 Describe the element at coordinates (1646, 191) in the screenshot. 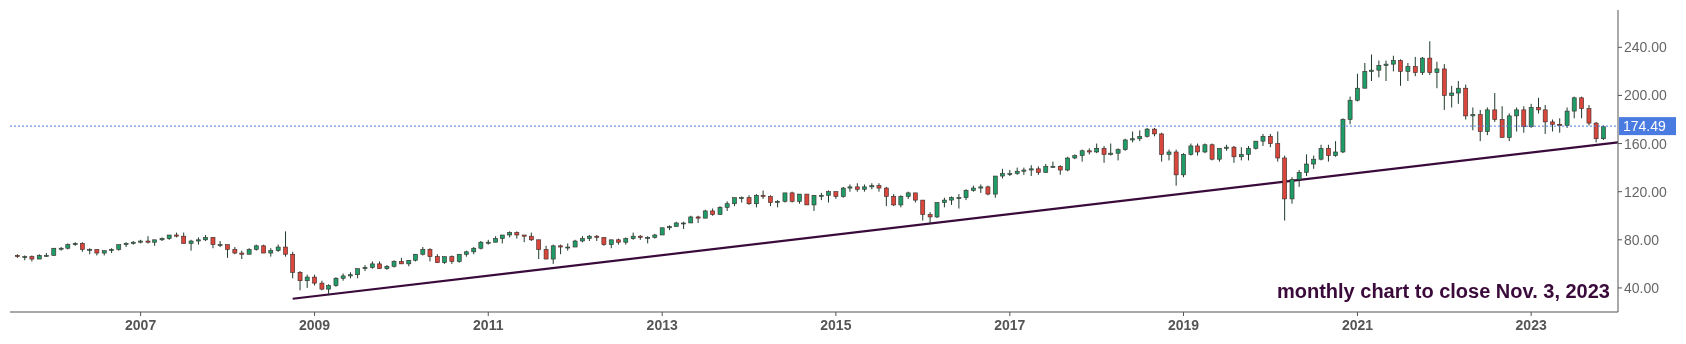

I see `y-tick-label: 120.00` at that location.